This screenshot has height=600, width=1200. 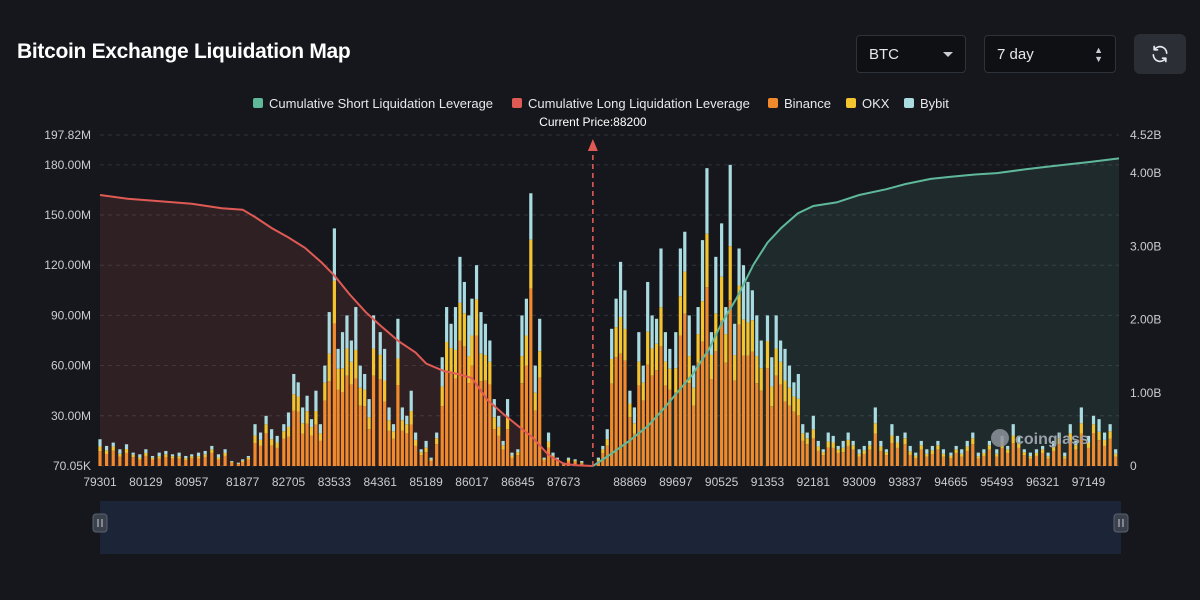 What do you see at coordinates (926, 103) in the screenshot?
I see `legend-item: Bybit` at bounding box center [926, 103].